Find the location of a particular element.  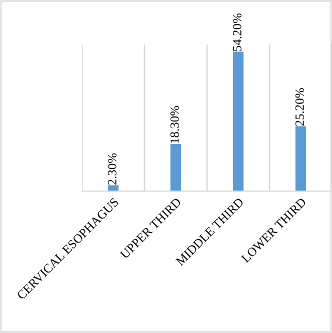

data-label: 2.30% is located at coordinates (112, 169).